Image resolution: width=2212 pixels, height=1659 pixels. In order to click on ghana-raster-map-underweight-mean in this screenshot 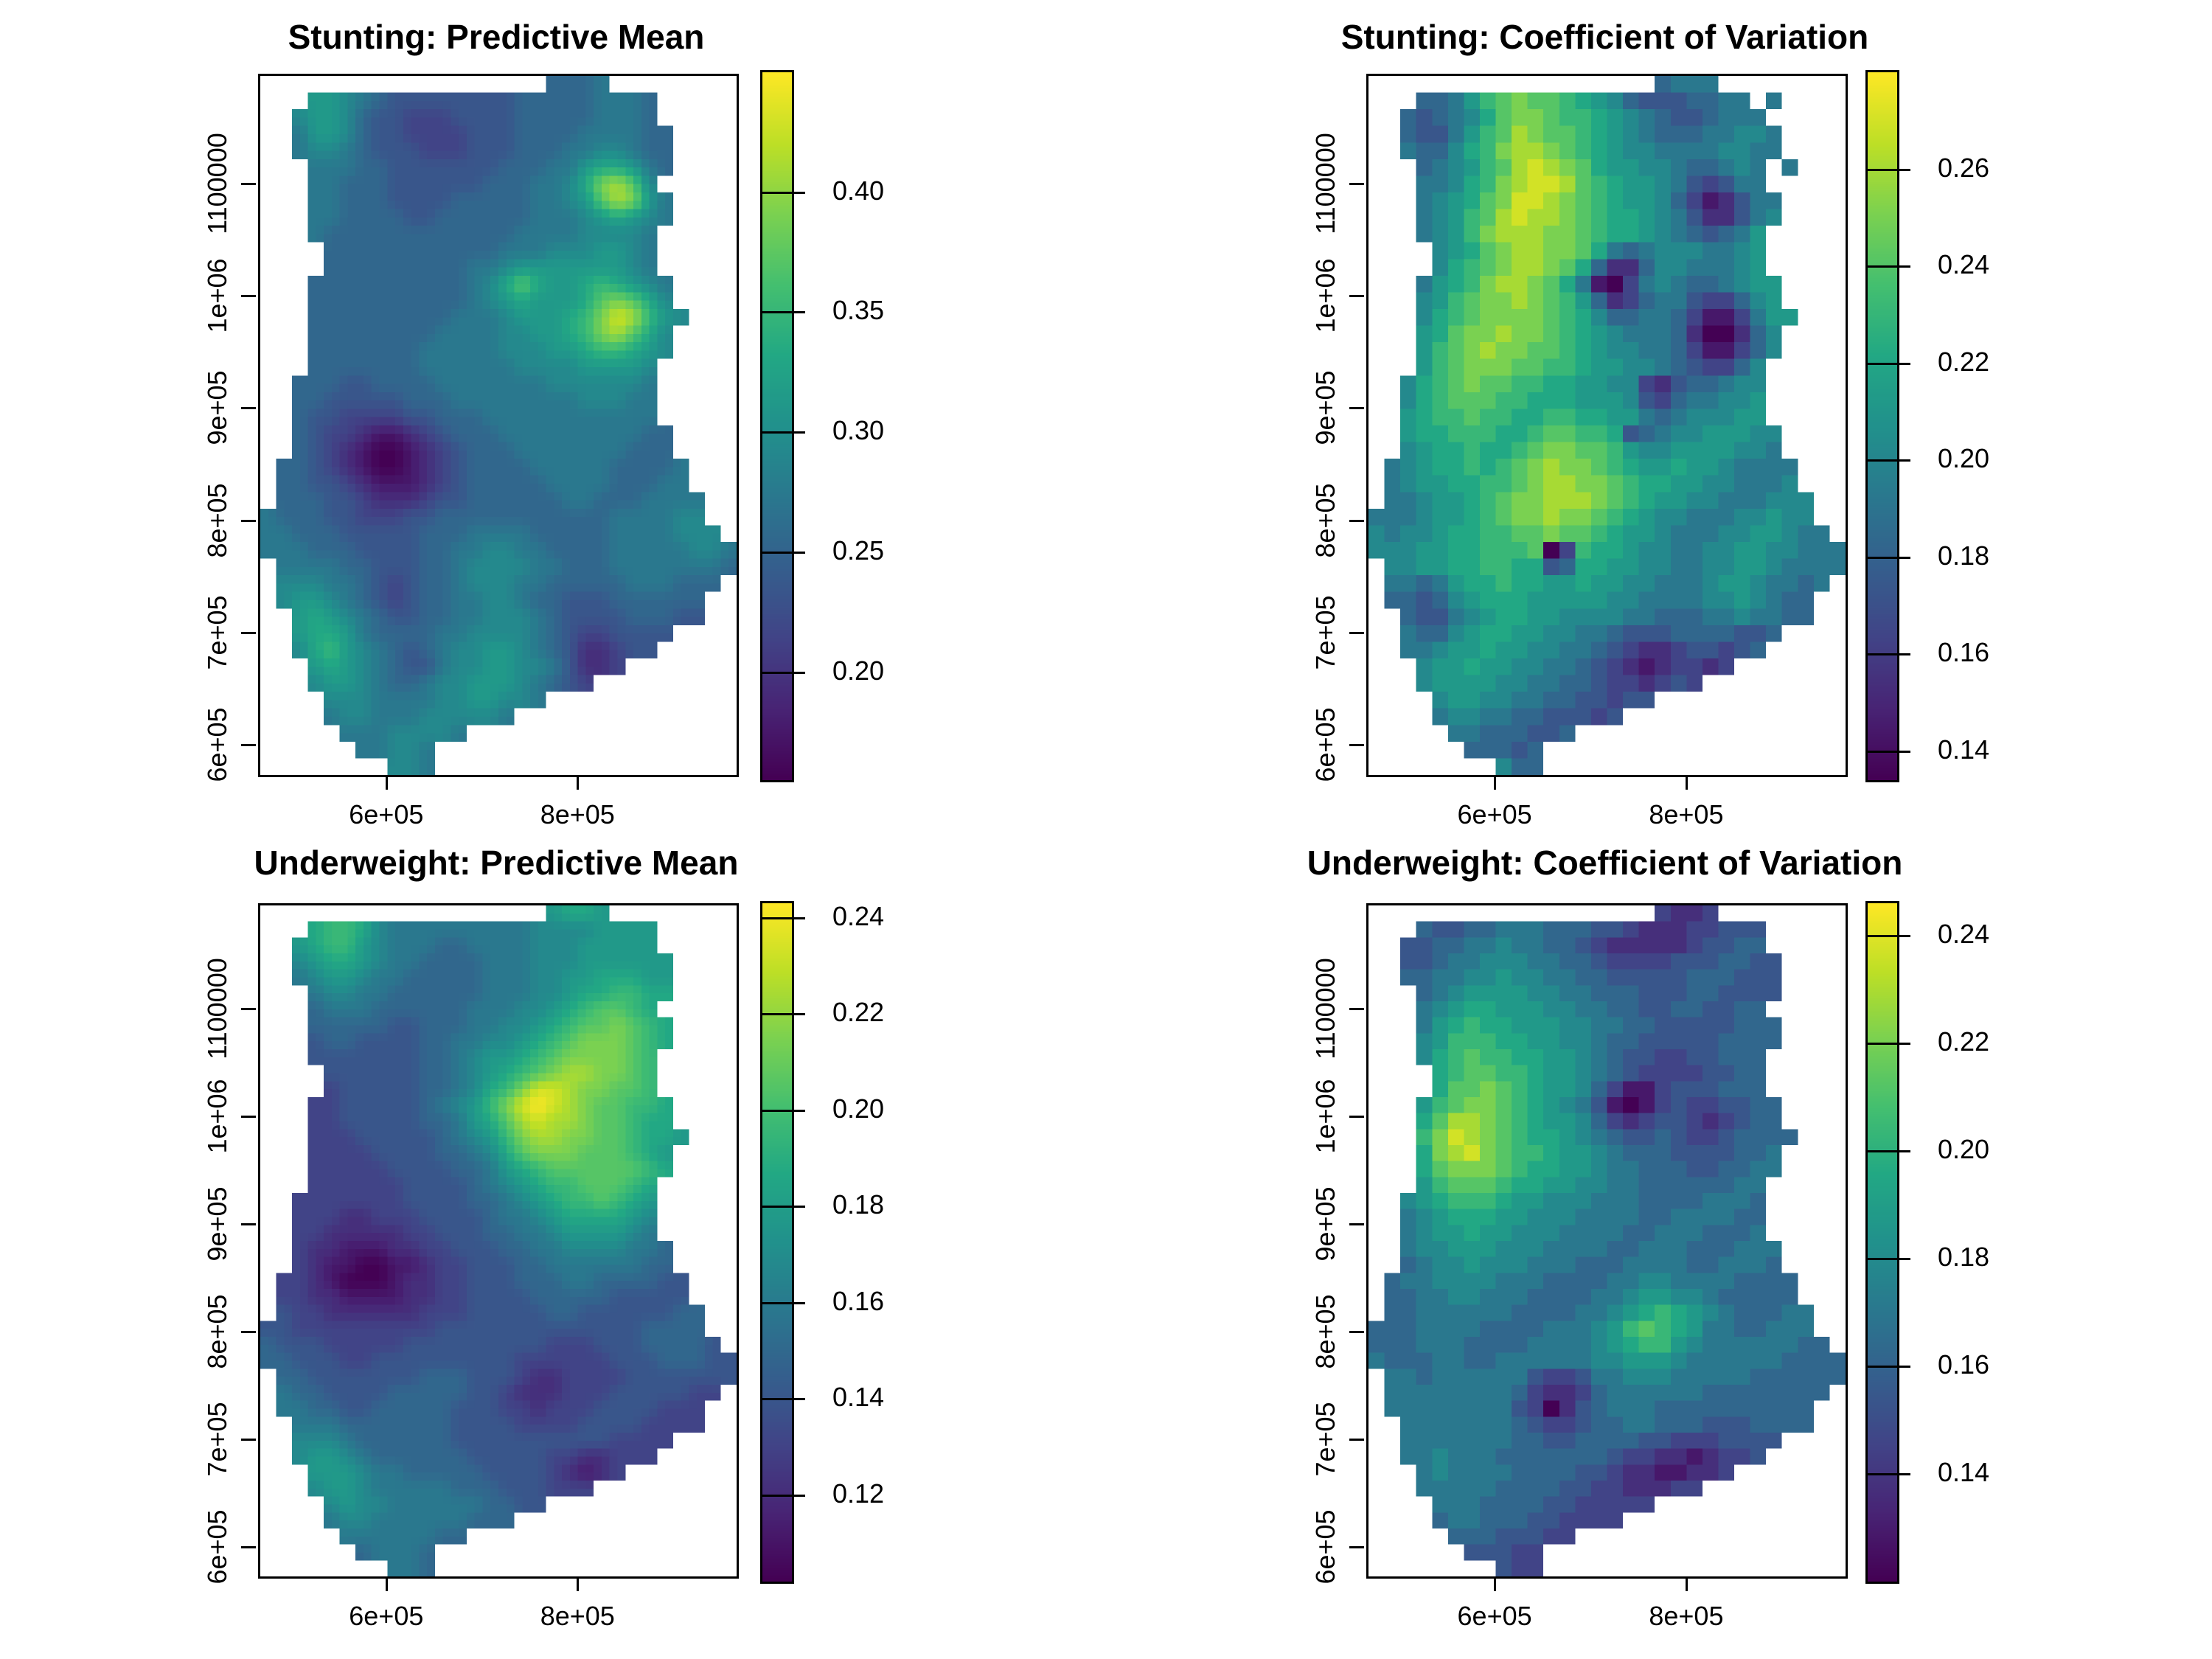, I will do `click(498, 1240)`.